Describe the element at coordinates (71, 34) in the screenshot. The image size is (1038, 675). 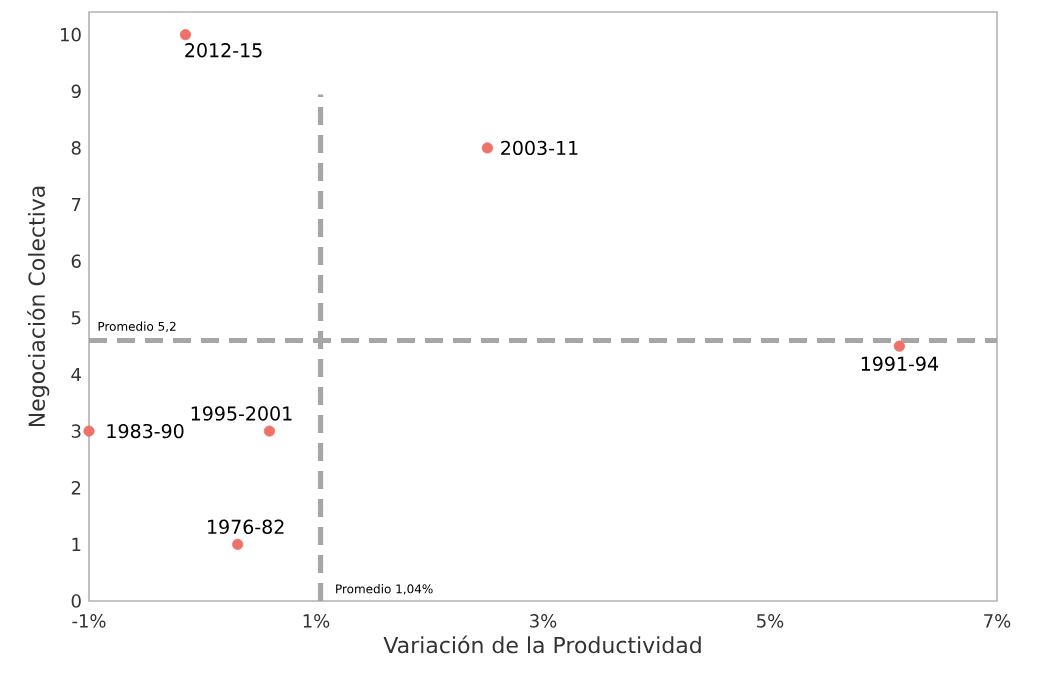
I see `y-tick-label: 10` at that location.